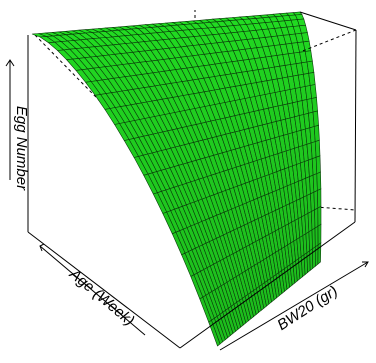 This screenshot has width=376, height=363. Describe the element at coordinates (21, 148) in the screenshot. I see `z-axis-label: Egg Number` at that location.